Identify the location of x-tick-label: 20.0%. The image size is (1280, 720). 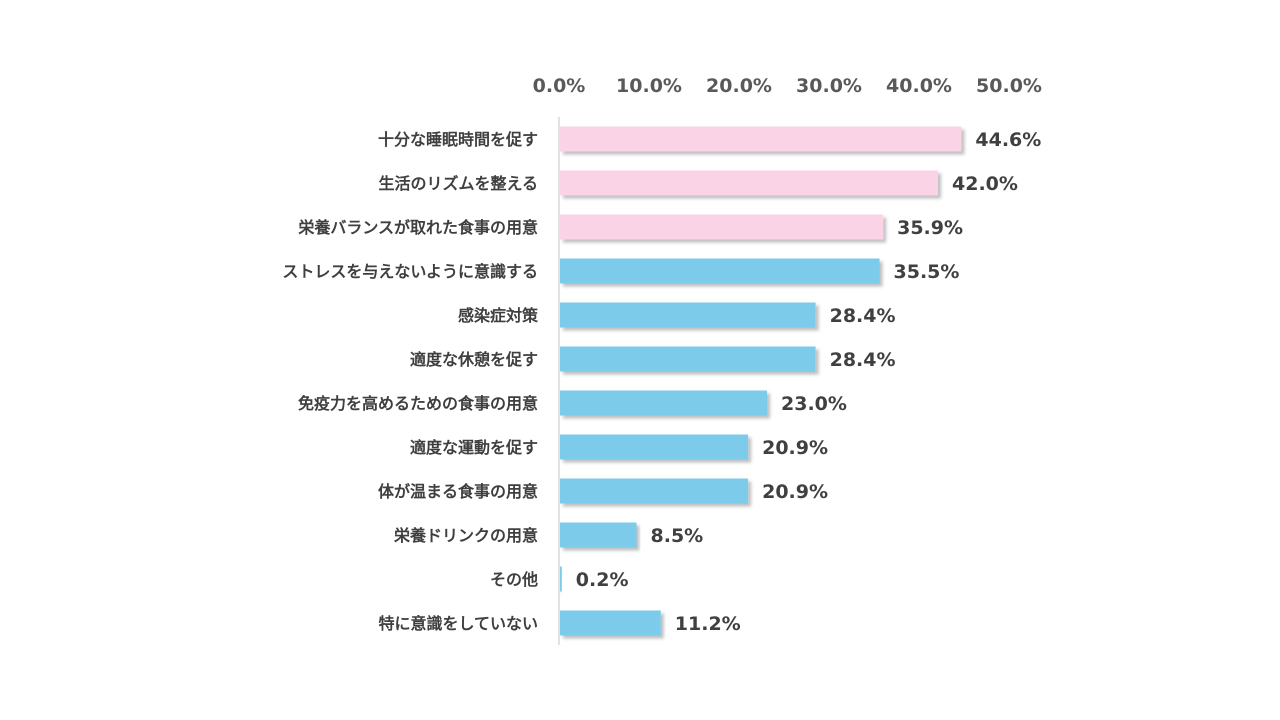
(739, 86).